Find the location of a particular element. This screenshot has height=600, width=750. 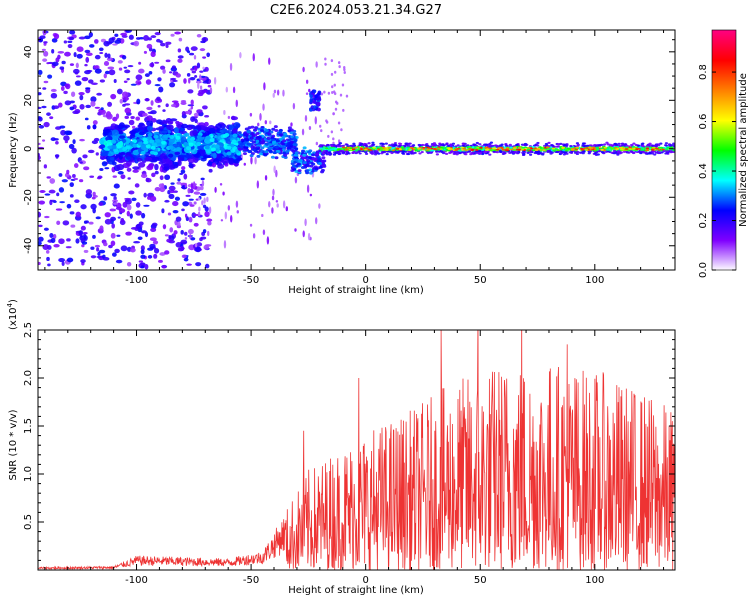

tick-label: 1.5 is located at coordinates (28, 426).